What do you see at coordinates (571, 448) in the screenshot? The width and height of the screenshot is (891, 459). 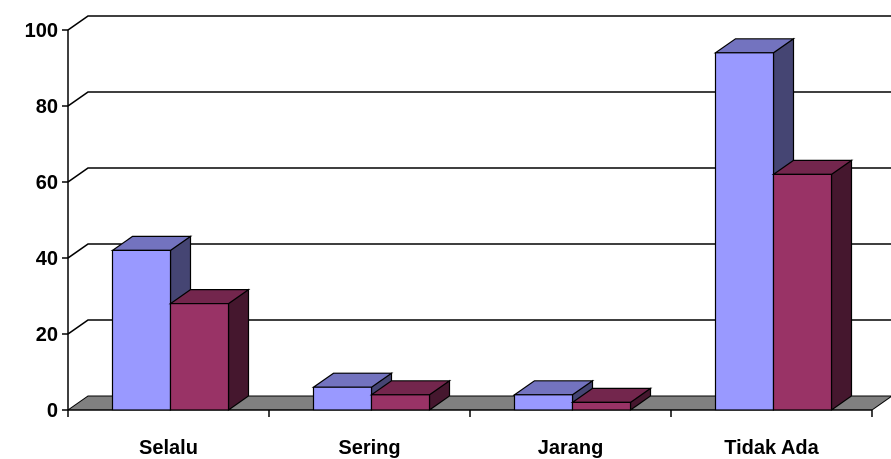 I see `x-category-label: Jarang` at bounding box center [571, 448].